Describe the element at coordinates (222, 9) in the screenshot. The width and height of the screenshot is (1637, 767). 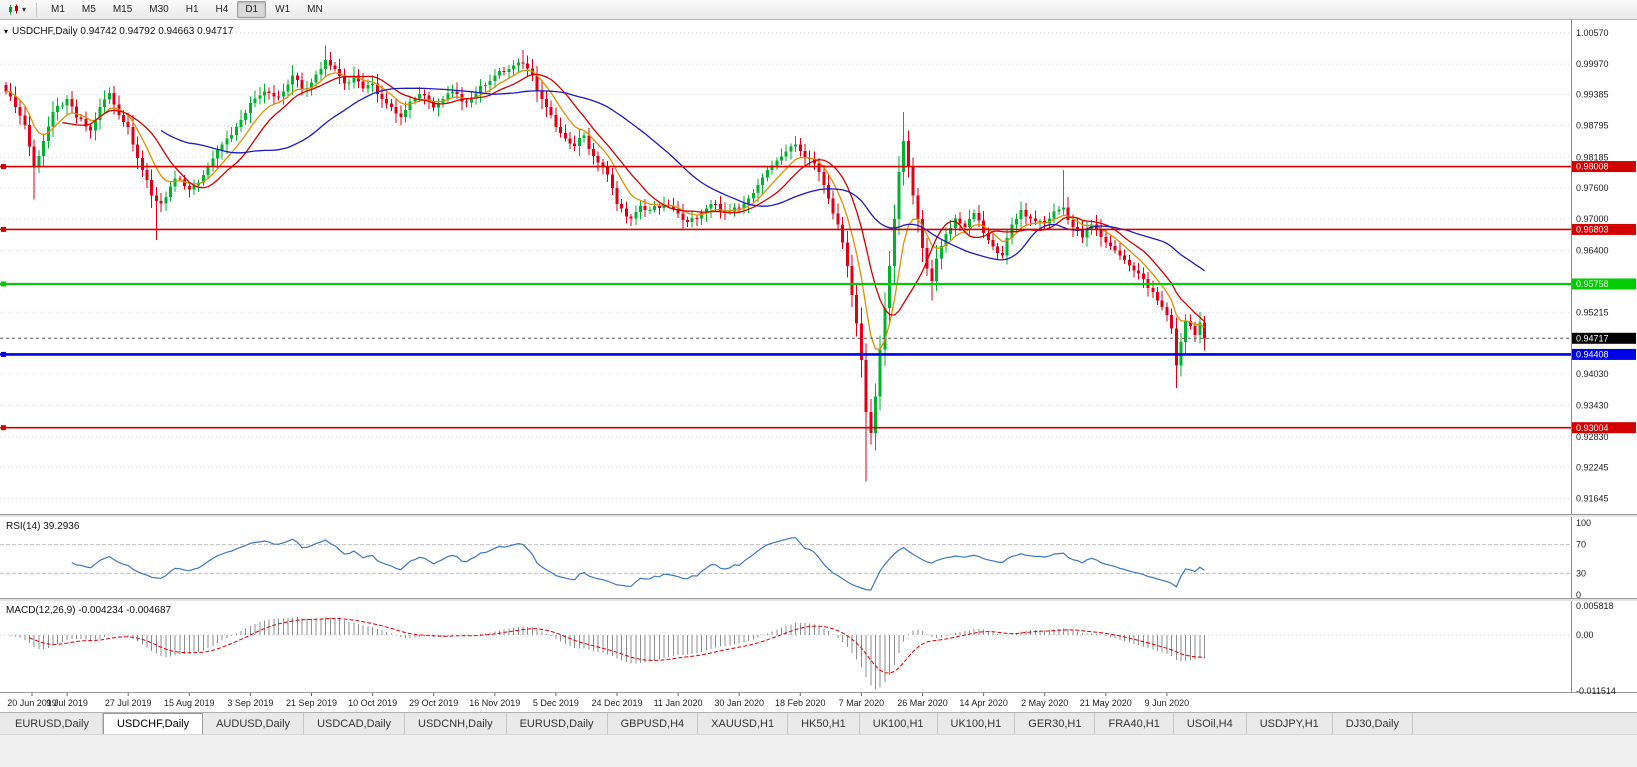
I see `timeframe-button-h4: H4` at that location.